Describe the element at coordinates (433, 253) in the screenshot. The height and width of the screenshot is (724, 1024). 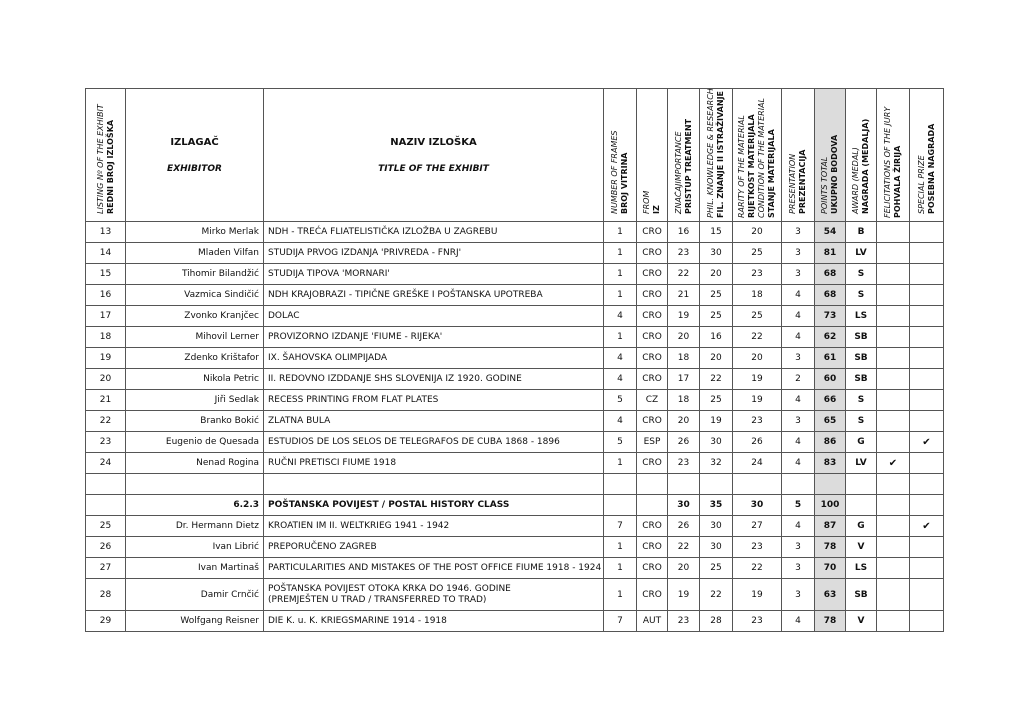
I see `exhibit-title-cell: STUDIJA PRVOG IZDANJA 'PRIVREDA - FNRJ'` at that location.